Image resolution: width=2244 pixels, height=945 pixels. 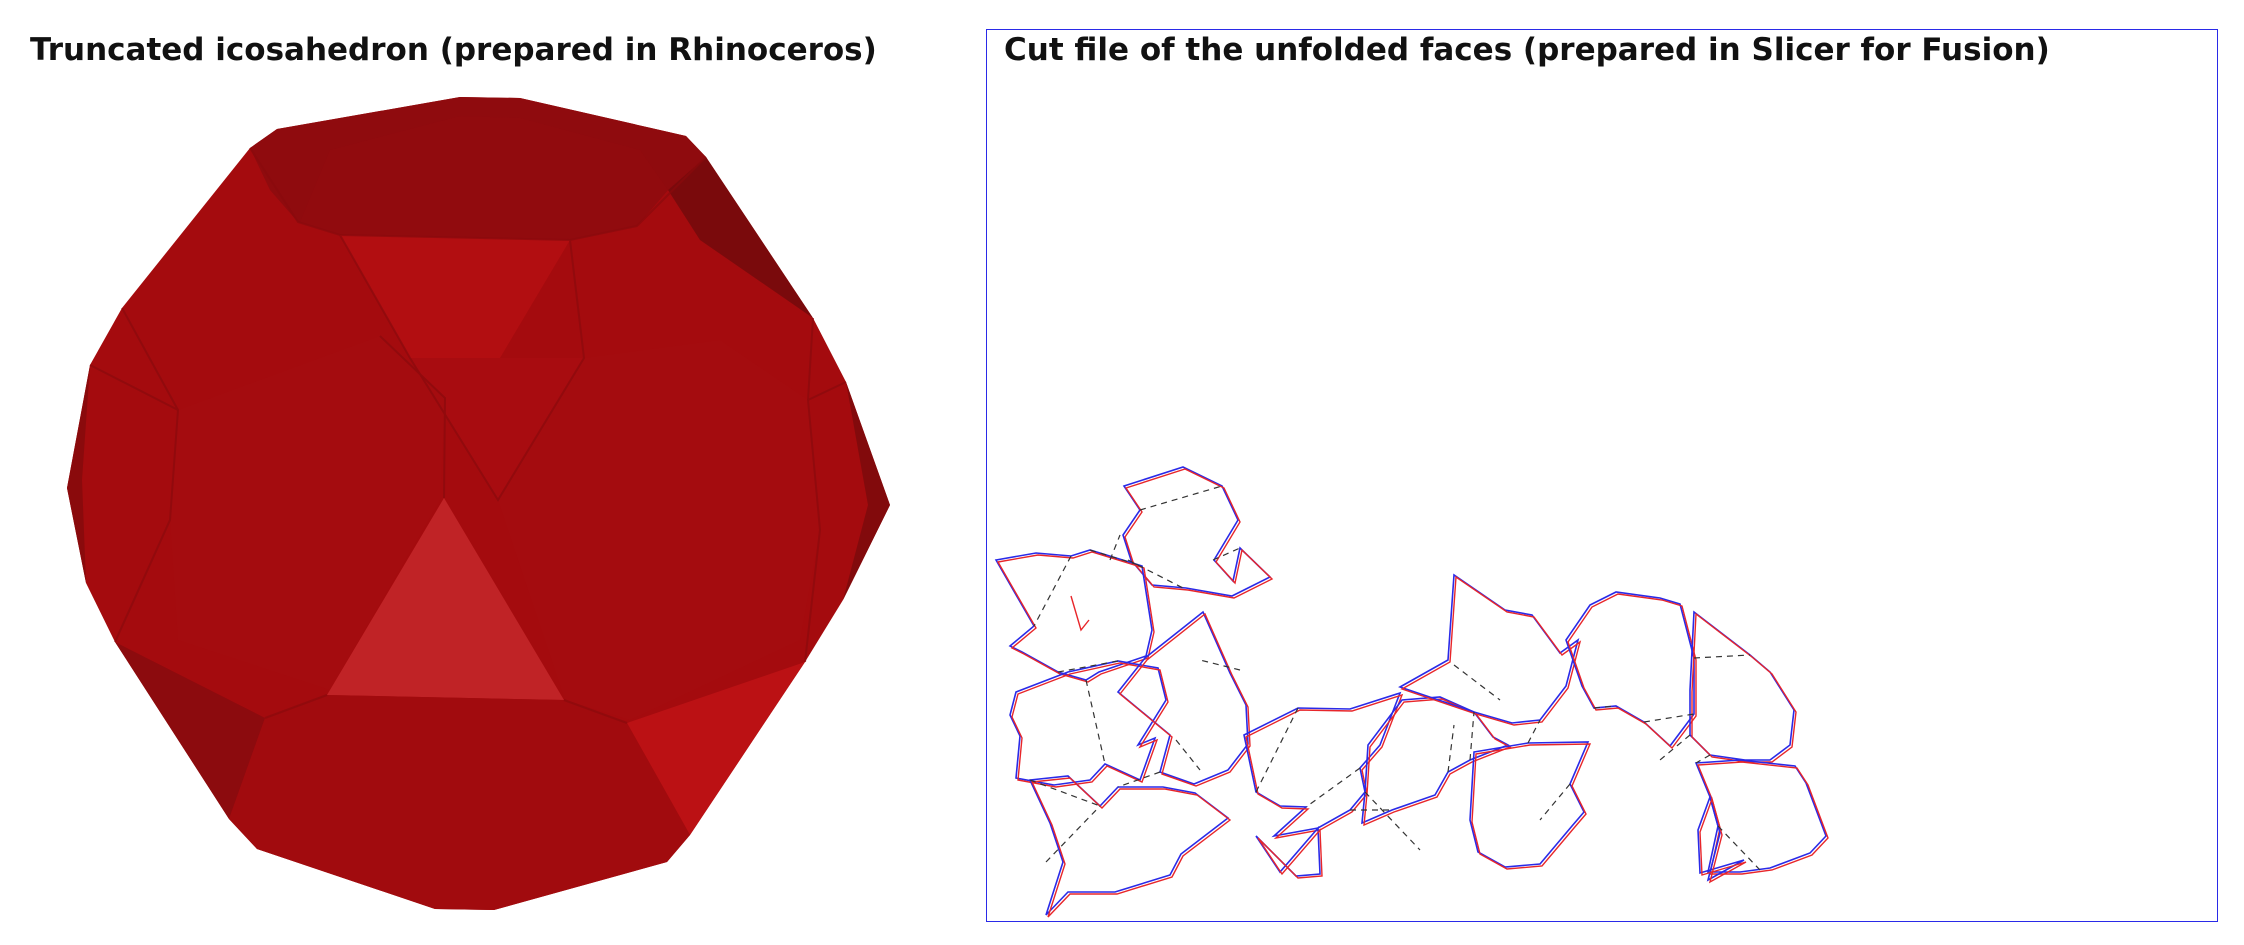 I want to click on registration-mark, so click(x=1080, y=613).